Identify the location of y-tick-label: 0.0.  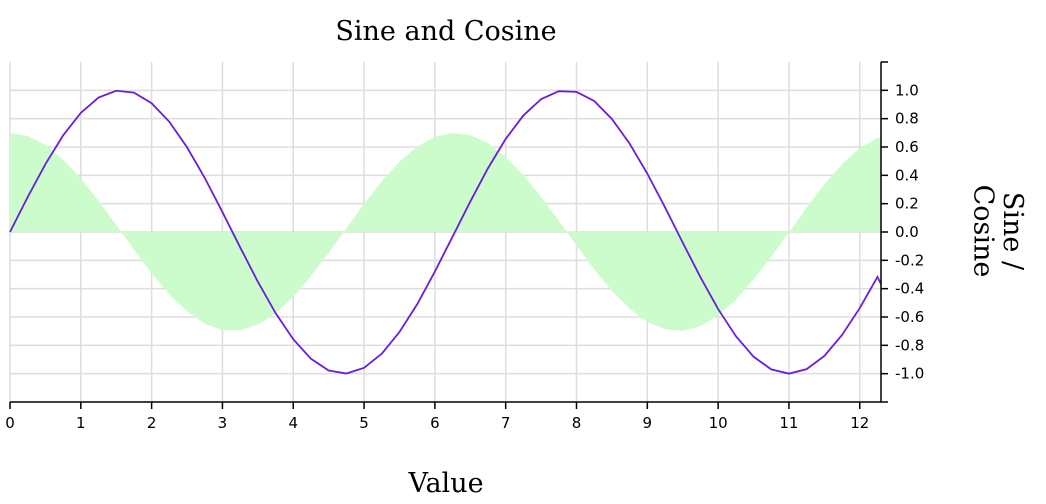
(907, 232).